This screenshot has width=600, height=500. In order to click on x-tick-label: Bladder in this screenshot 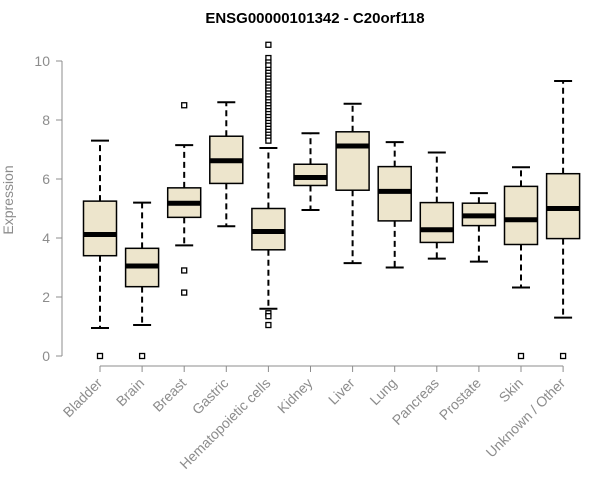, I will do `click(83, 398)`.